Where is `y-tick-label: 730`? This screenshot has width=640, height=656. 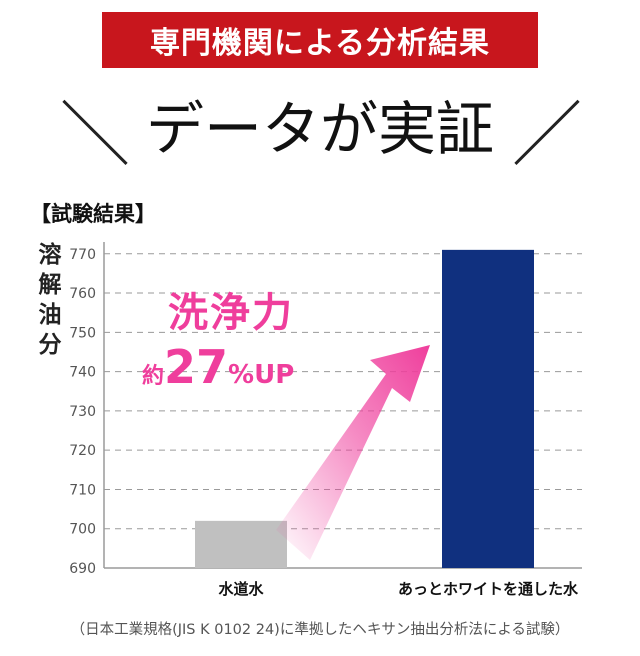 y-tick-label: 730 is located at coordinates (82, 412).